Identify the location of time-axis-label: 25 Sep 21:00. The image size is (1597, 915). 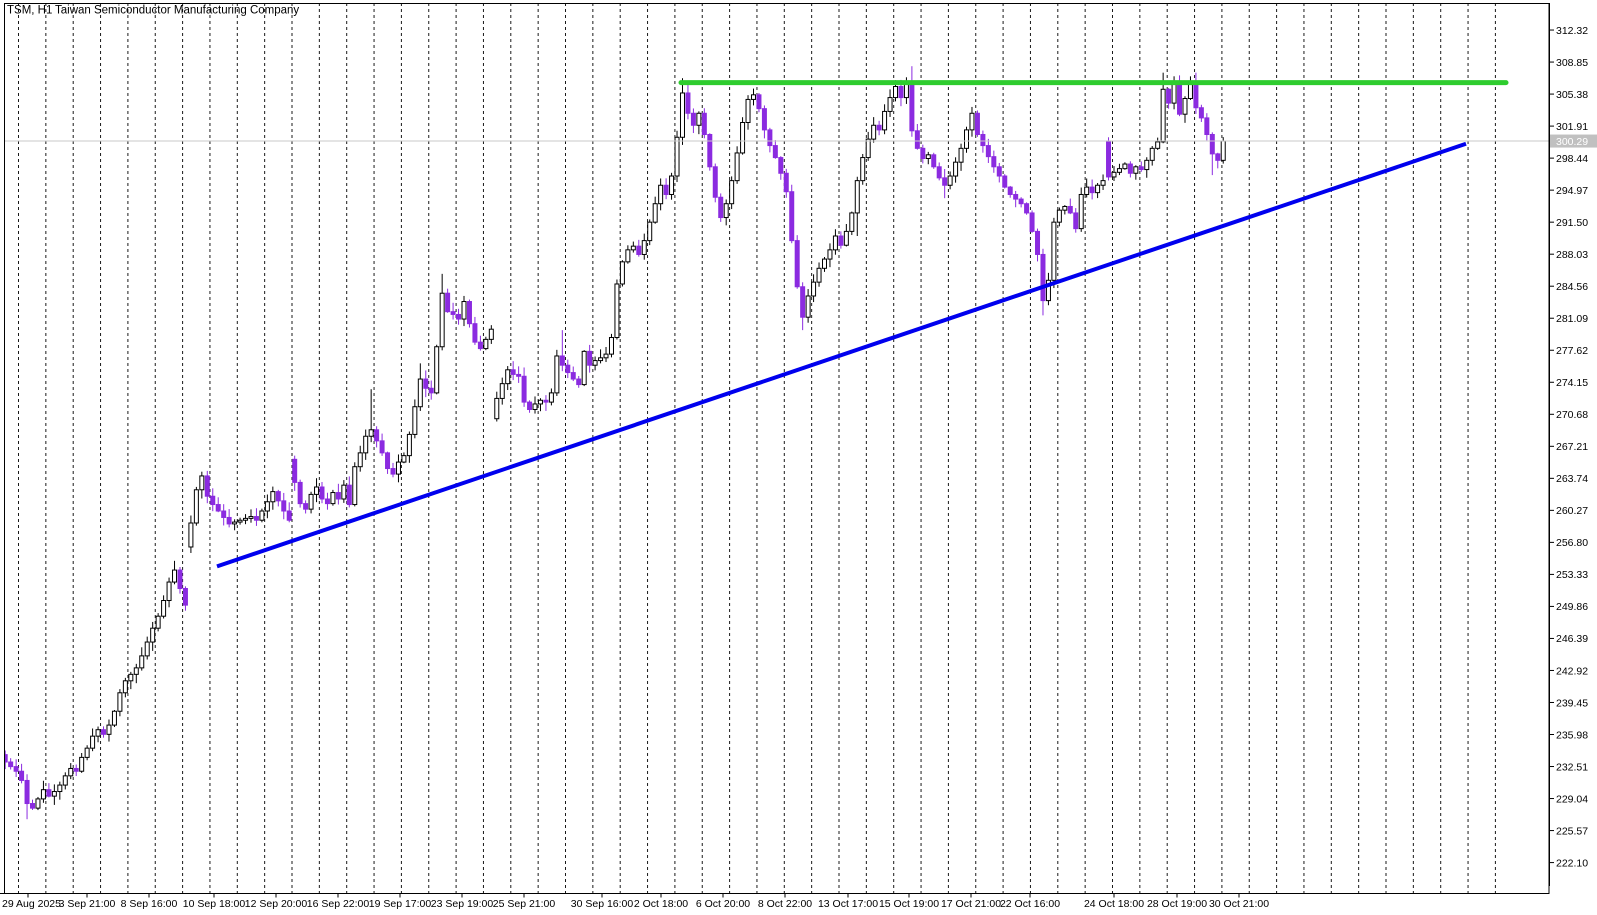
(524, 904).